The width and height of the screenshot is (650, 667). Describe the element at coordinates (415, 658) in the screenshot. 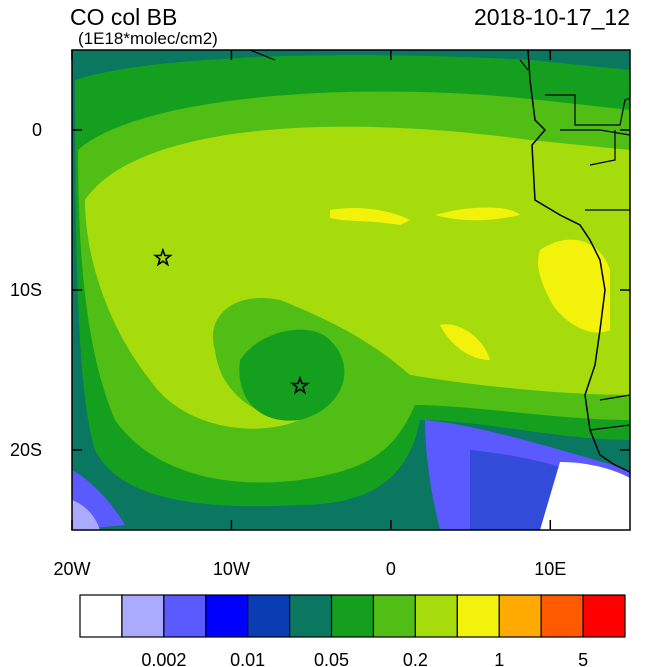

I see `colorbar-label: 0.2` at that location.